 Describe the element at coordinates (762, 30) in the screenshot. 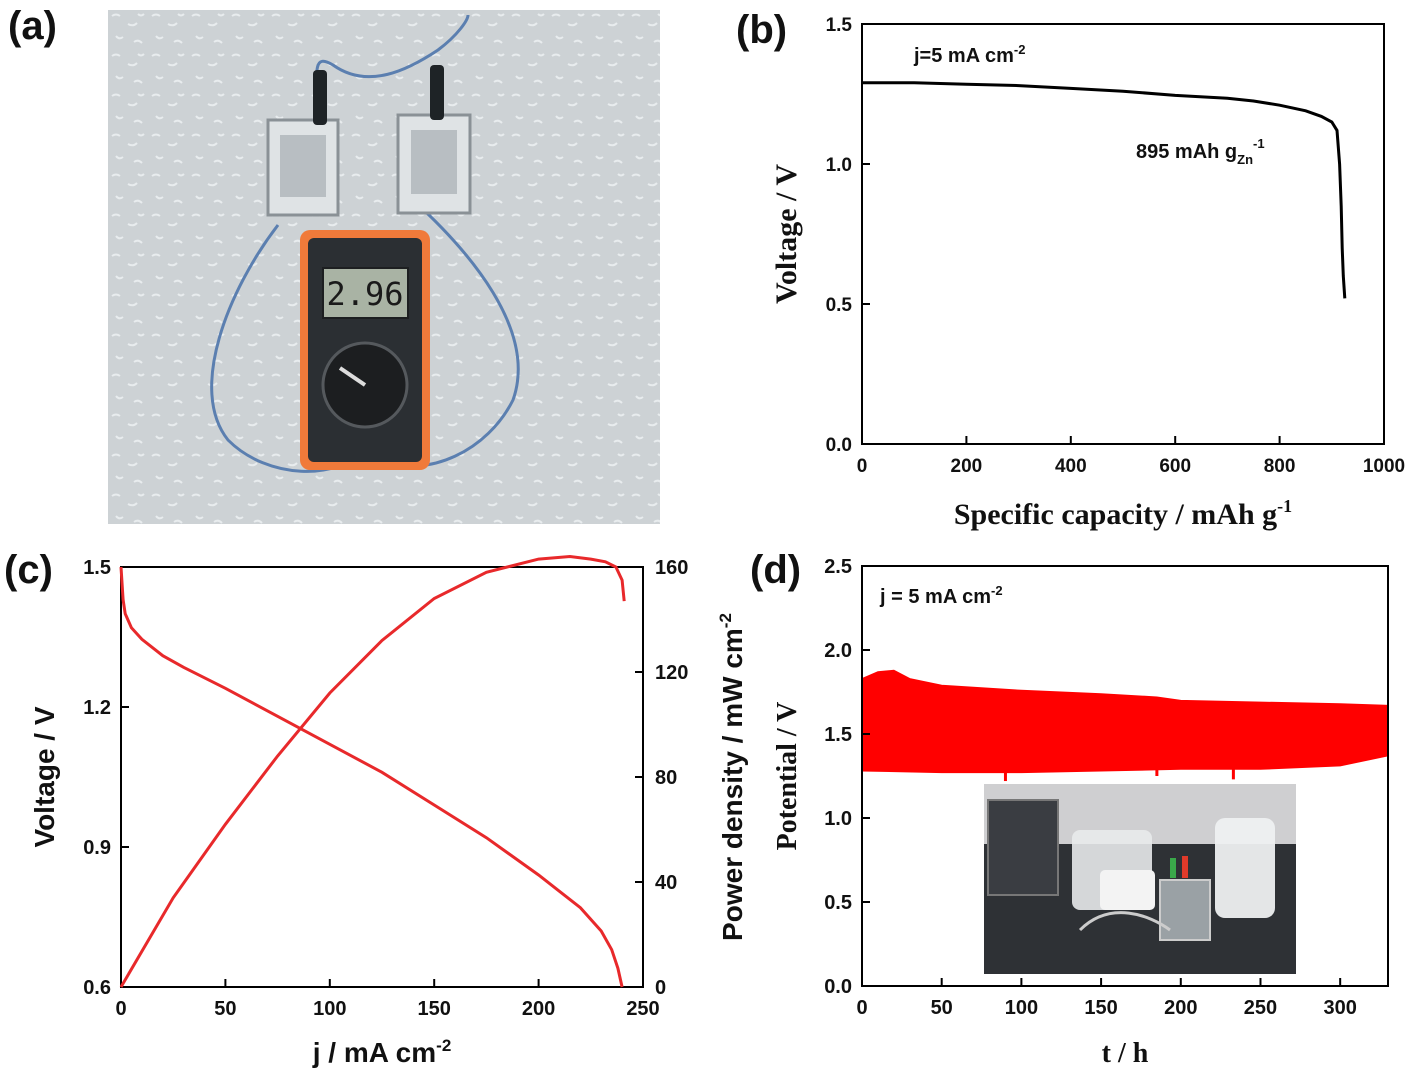

I see `panel-label-b: (b)` at that location.